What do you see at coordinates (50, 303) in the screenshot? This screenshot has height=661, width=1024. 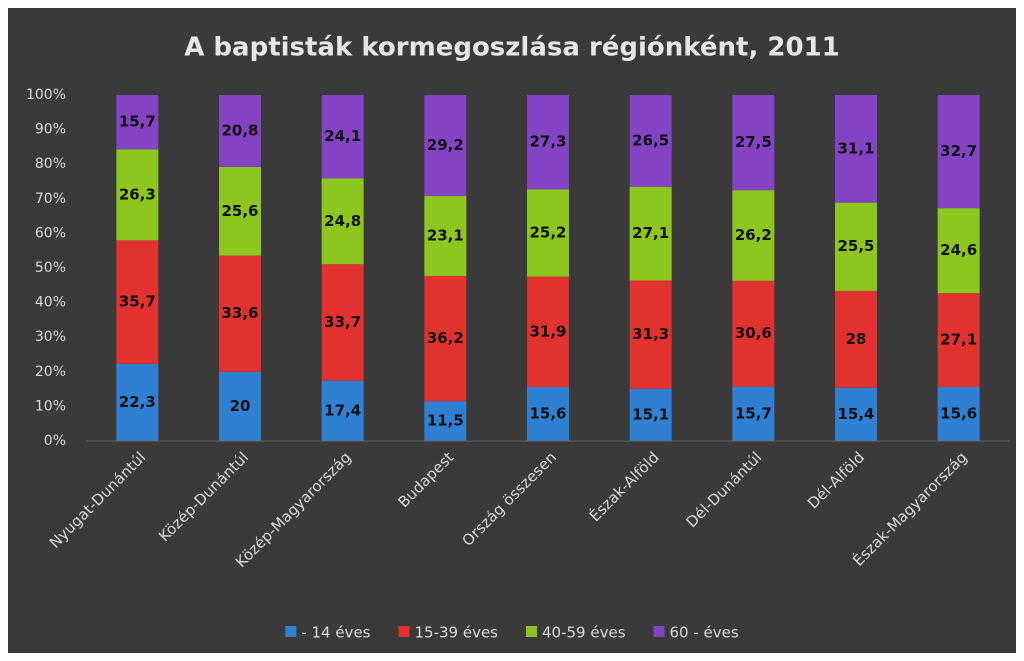 I see `y-tick-label: 40%` at bounding box center [50, 303].